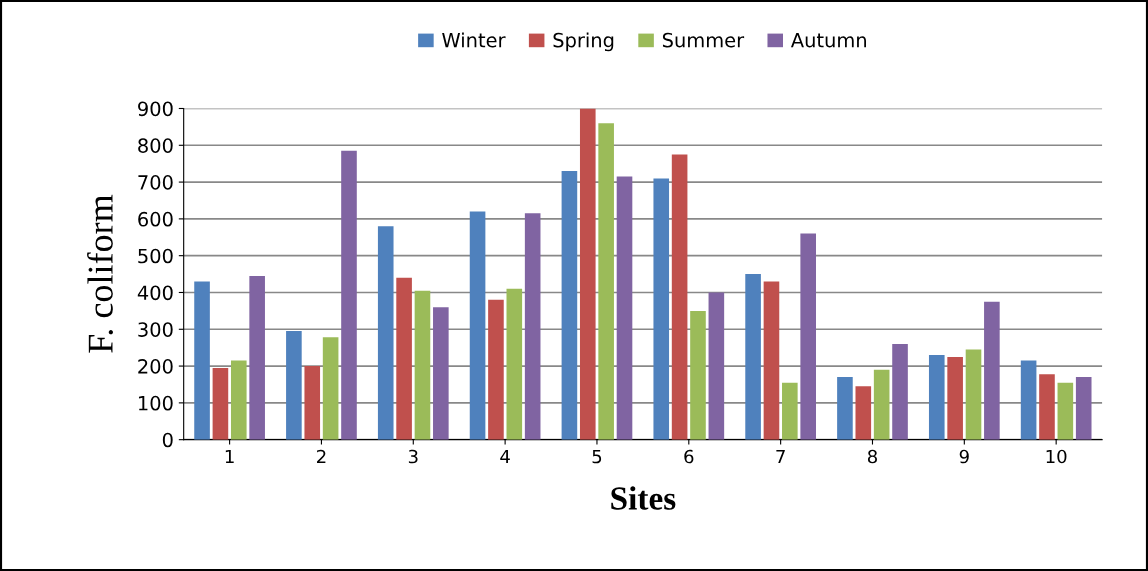  I want to click on legend-label: Autumn, so click(828, 40).